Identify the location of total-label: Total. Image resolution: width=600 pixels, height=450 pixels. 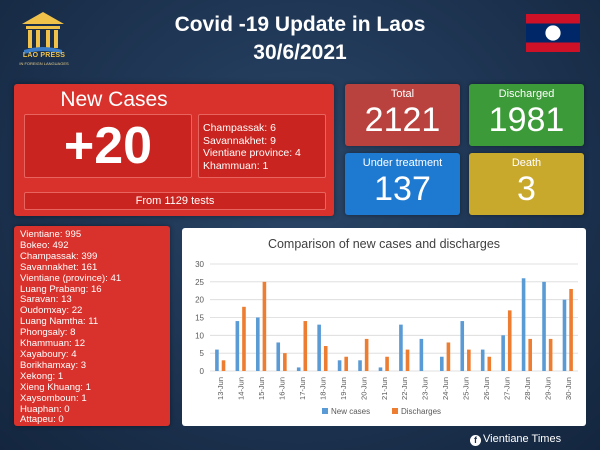
(402, 94).